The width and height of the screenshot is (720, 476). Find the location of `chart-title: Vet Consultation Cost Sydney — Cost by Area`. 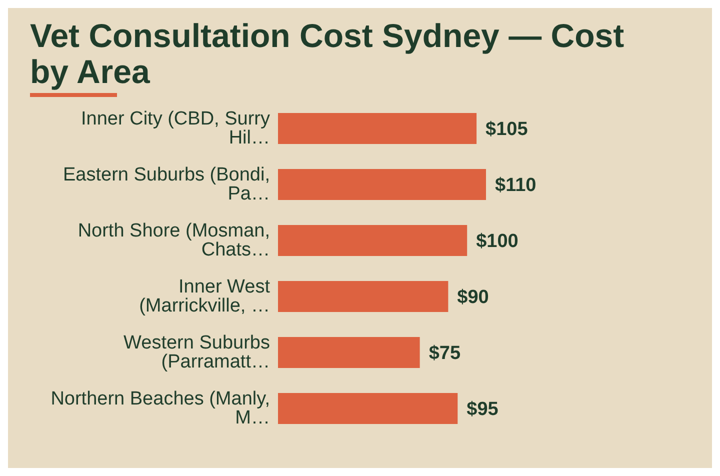

chart-title: Vet Consultation Cost Sydney — Cost by Area is located at coordinates (328, 53).